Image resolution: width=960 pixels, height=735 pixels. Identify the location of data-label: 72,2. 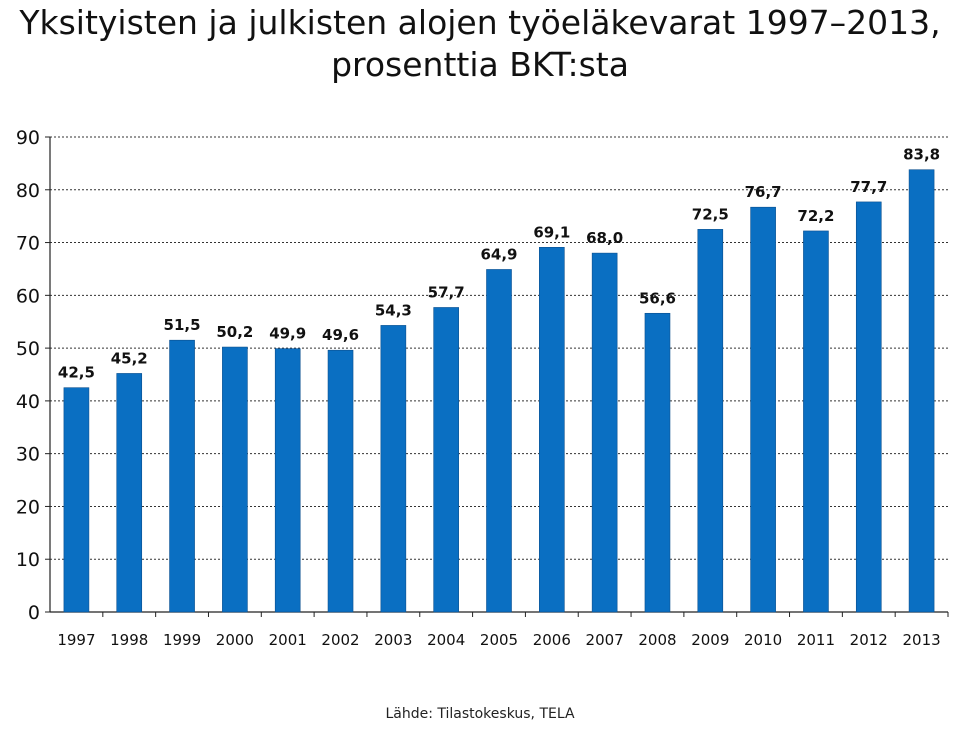
(815, 216).